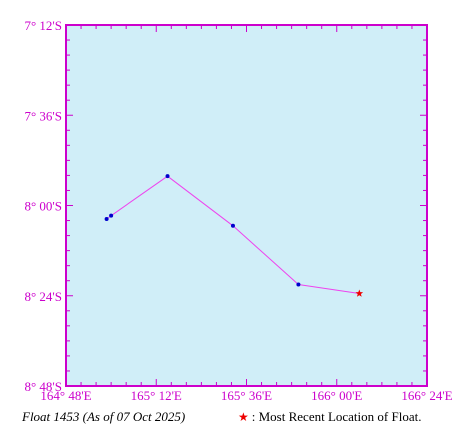  I want to click on x-tick-label: 166° 00'E, so click(336, 395).